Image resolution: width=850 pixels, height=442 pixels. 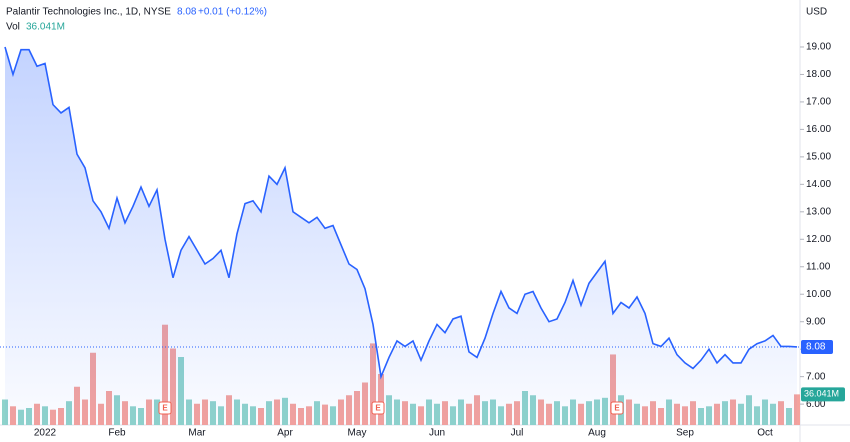 I want to click on x-tick-label: Apr, so click(x=285, y=433).